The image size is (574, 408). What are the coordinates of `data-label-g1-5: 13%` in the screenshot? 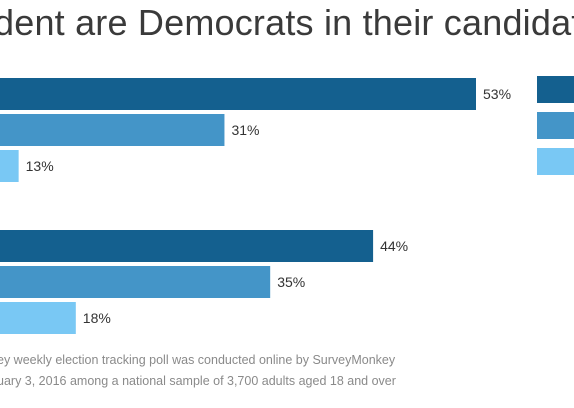 It's located at (40, 166).